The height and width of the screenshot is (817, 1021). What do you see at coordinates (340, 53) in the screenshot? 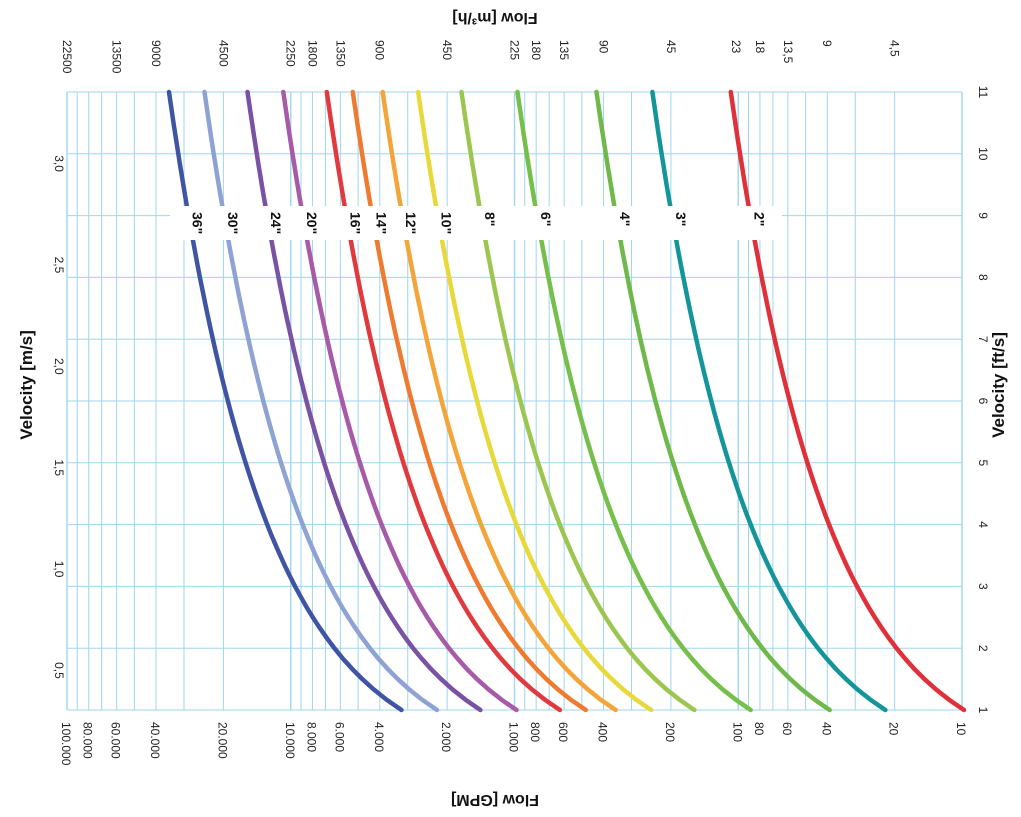
I see `tick-m3h: 1350` at bounding box center [340, 53].